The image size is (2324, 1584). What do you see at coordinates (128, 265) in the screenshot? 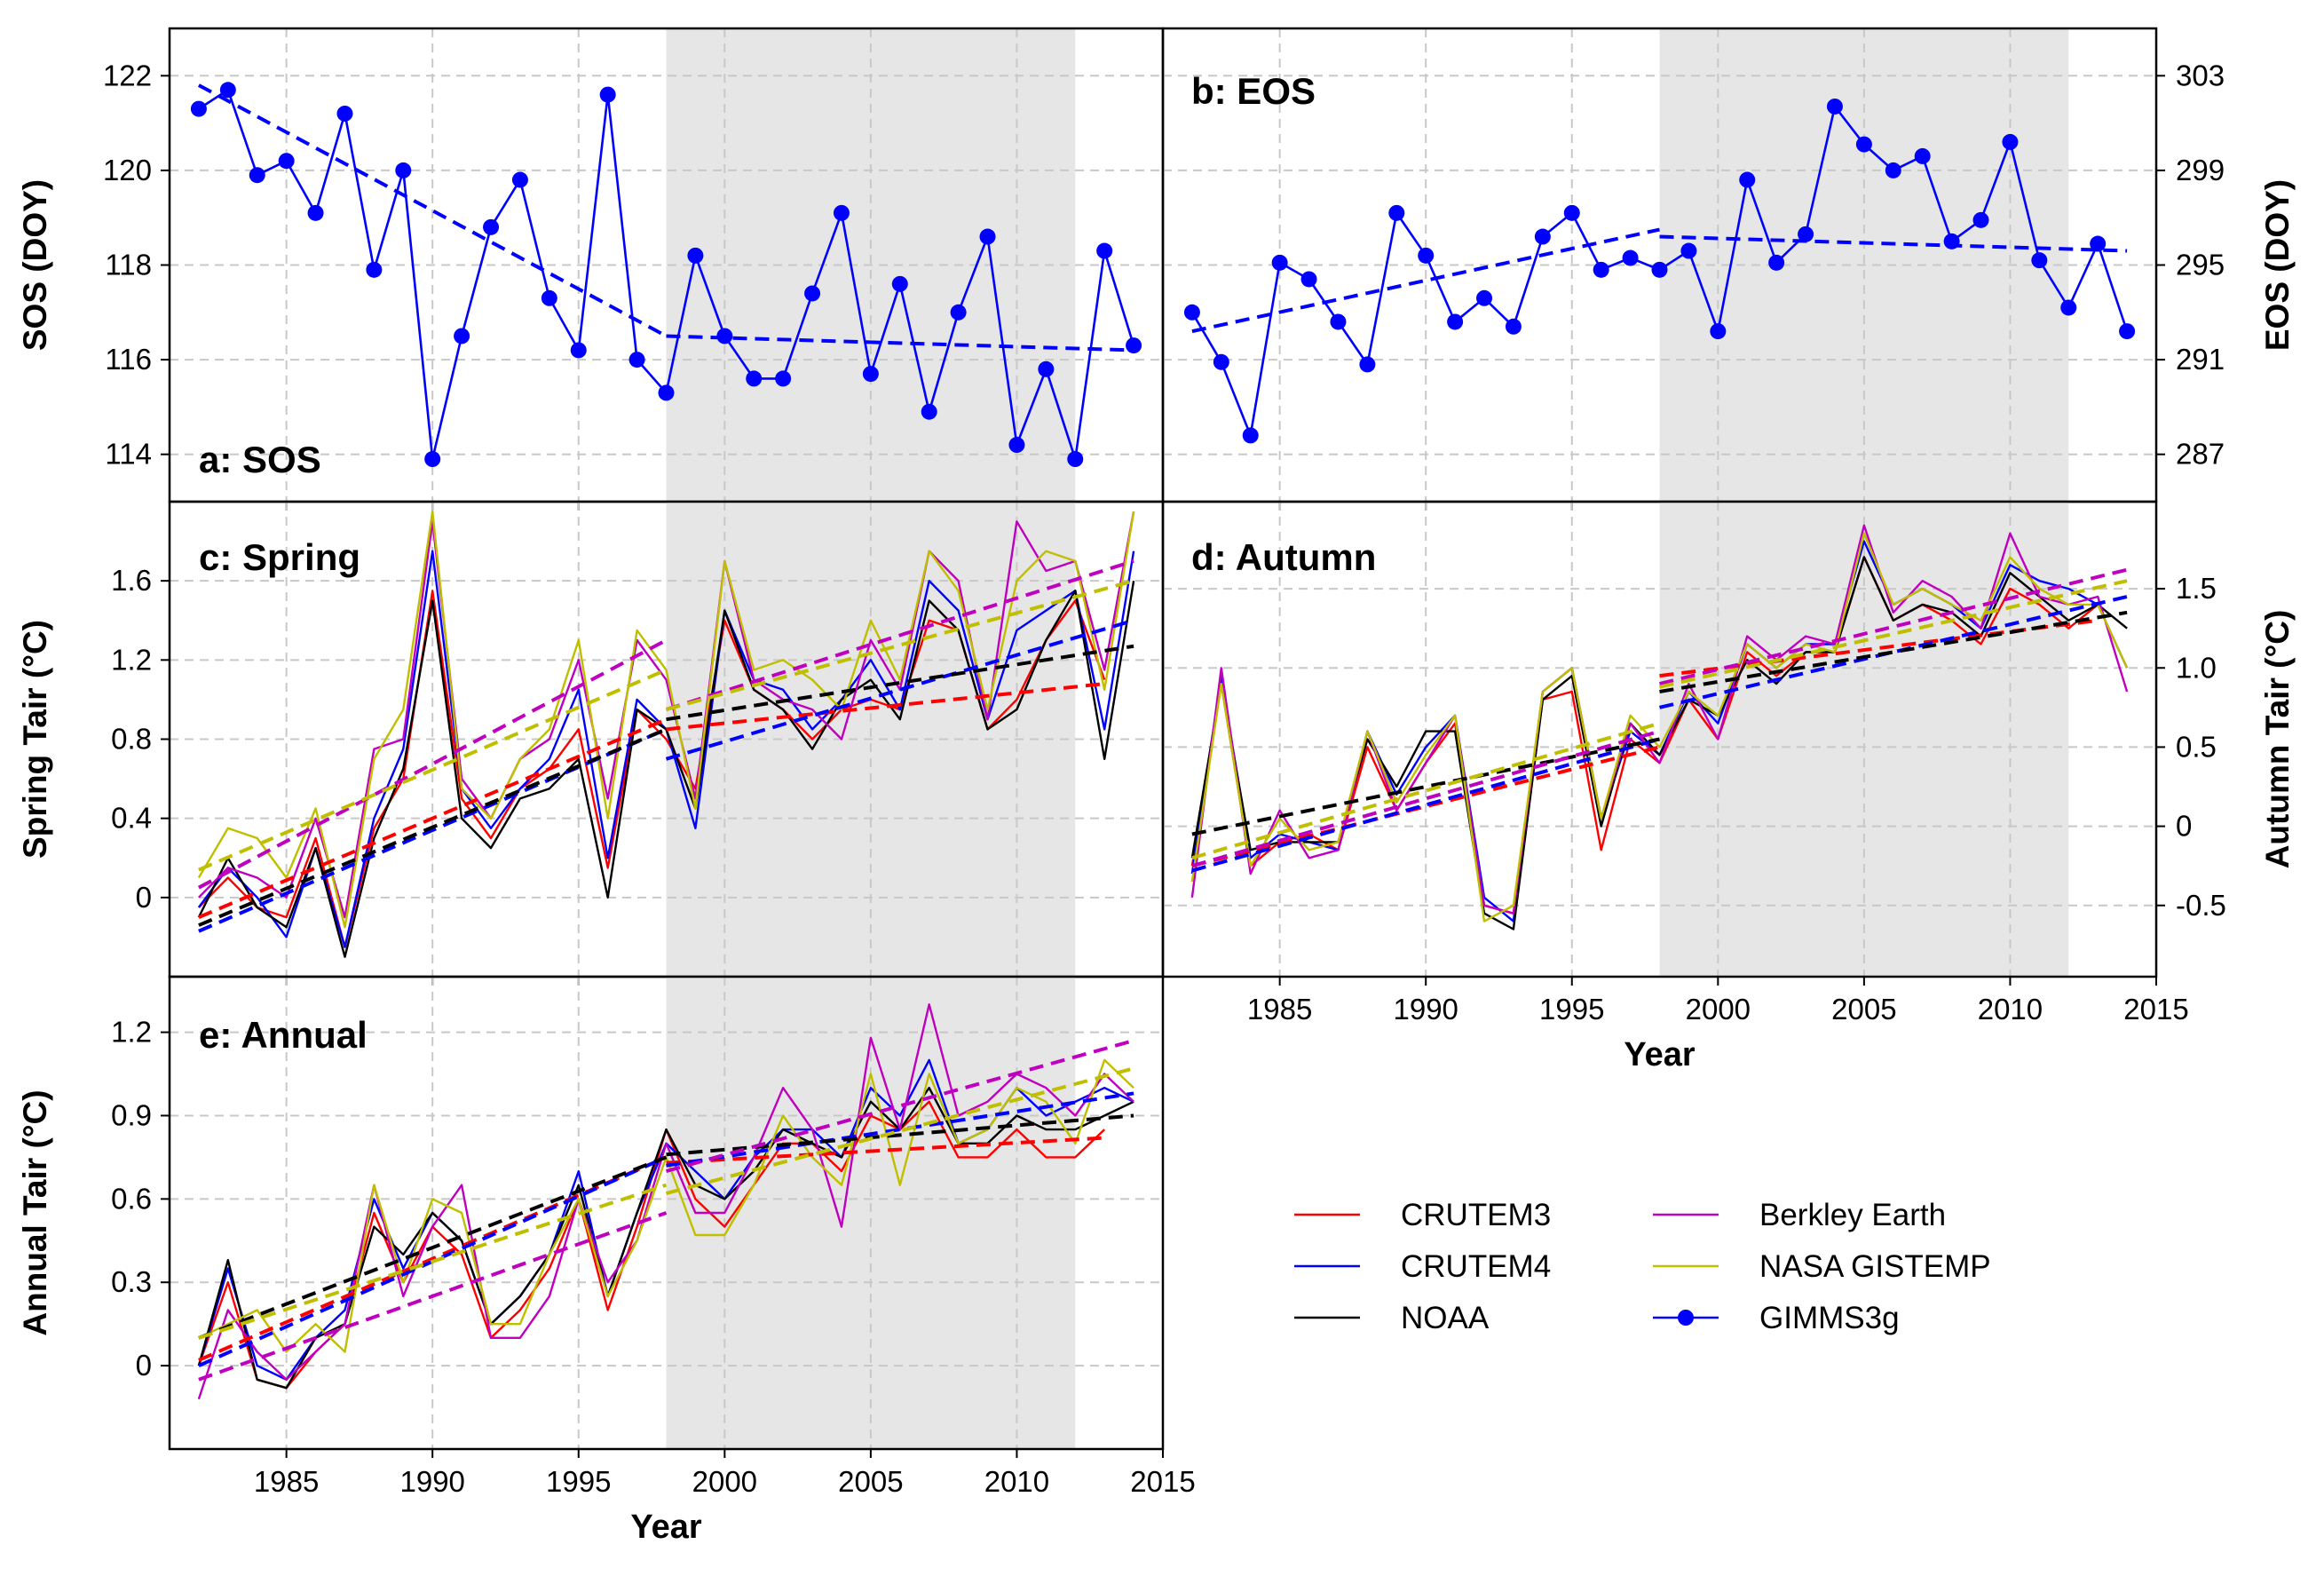
I see `y-tick-label: 118` at bounding box center [128, 265].